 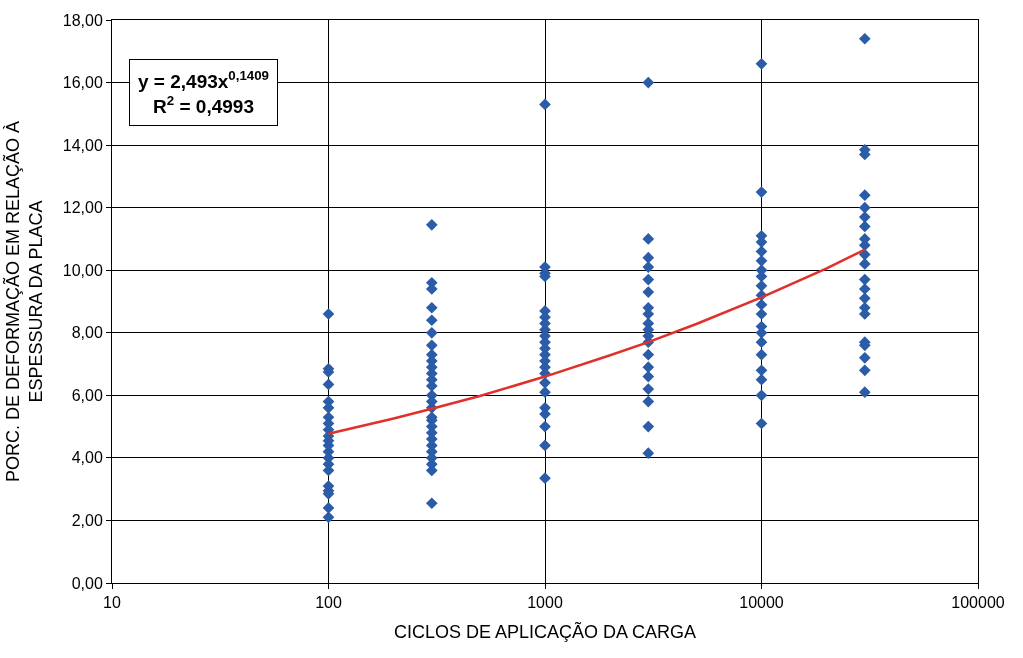 What do you see at coordinates (82, 270) in the screenshot?
I see `y-tick-label: 10,00` at bounding box center [82, 270].